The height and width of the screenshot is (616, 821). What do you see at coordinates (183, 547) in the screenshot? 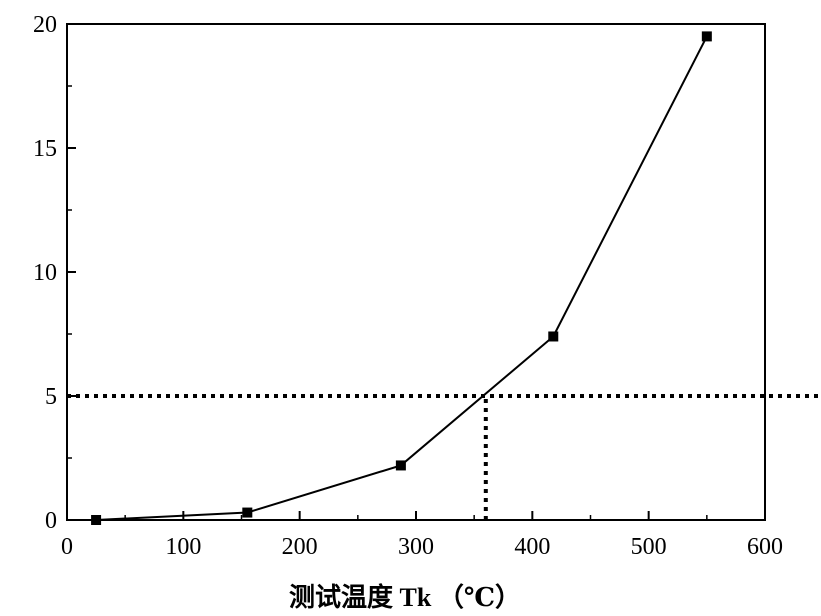
I see `x-tick-label-100: 100` at bounding box center [183, 547].